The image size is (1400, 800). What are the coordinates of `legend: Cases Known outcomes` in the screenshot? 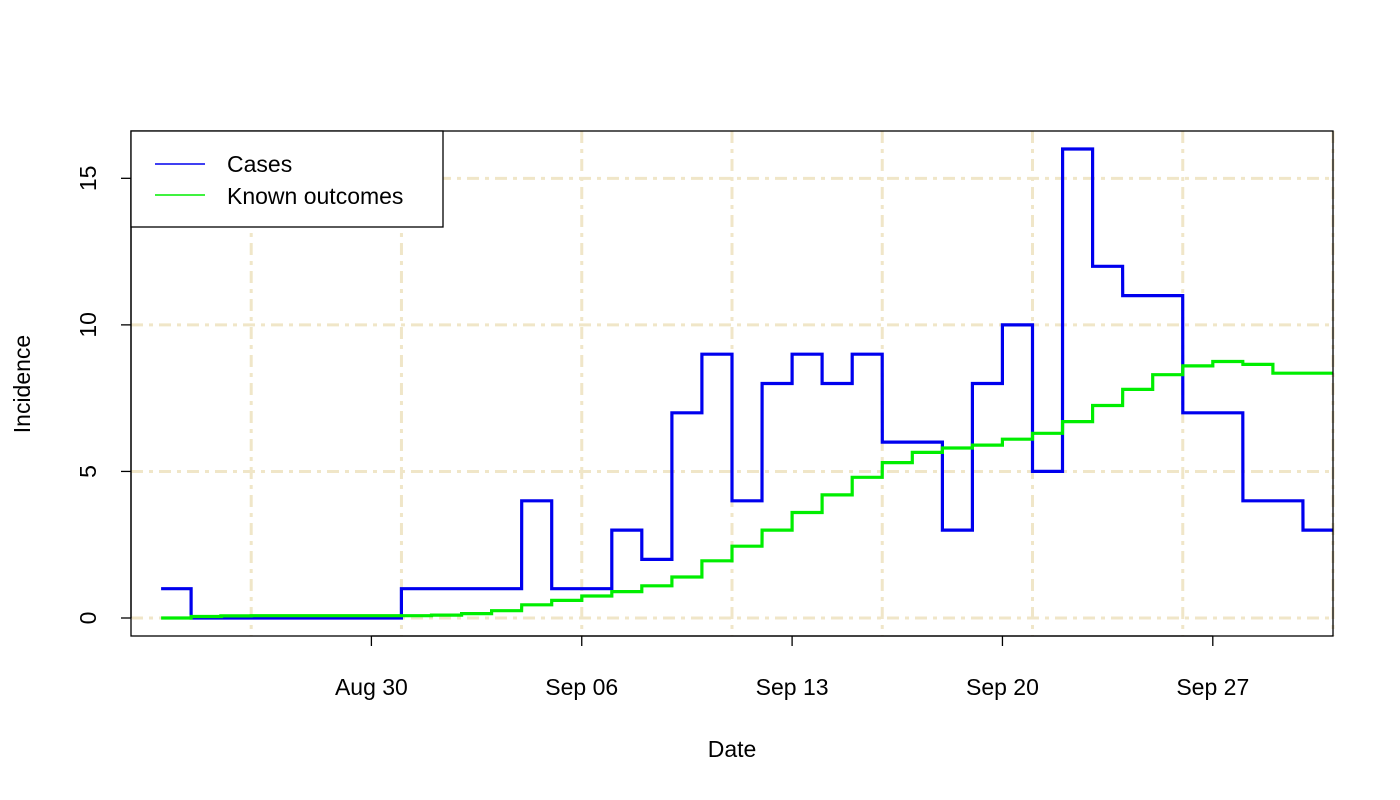 It's located at (287, 179).